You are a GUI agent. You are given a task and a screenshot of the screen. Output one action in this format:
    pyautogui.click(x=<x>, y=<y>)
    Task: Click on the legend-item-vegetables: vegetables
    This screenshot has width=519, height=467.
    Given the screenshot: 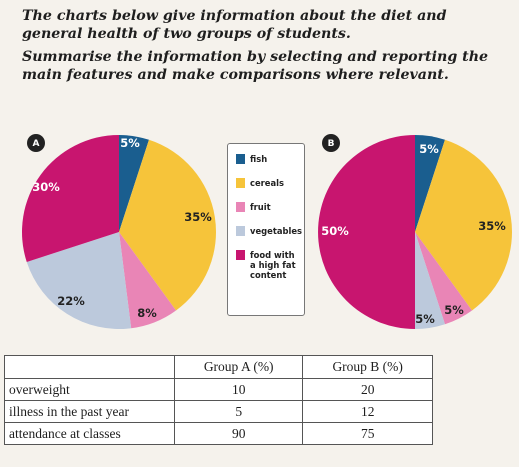 What is the action you would take?
    pyautogui.click(x=270, y=231)
    